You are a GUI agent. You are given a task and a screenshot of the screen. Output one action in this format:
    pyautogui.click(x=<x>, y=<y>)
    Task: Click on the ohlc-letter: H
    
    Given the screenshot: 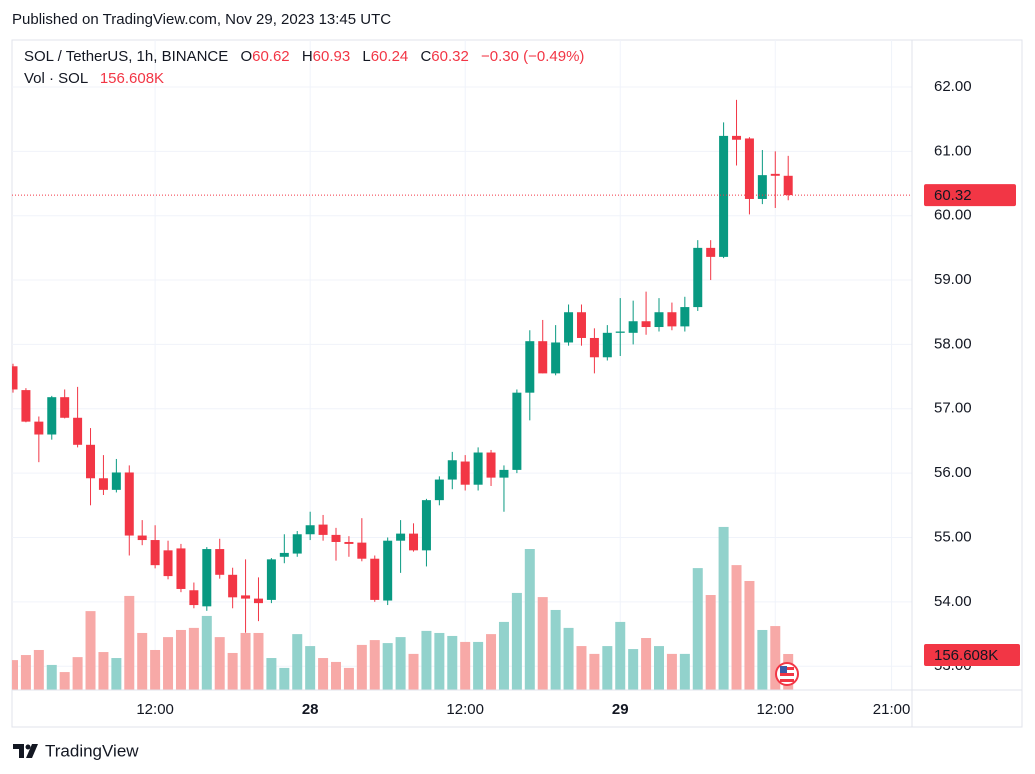 What is the action you would take?
    pyautogui.click(x=307, y=56)
    